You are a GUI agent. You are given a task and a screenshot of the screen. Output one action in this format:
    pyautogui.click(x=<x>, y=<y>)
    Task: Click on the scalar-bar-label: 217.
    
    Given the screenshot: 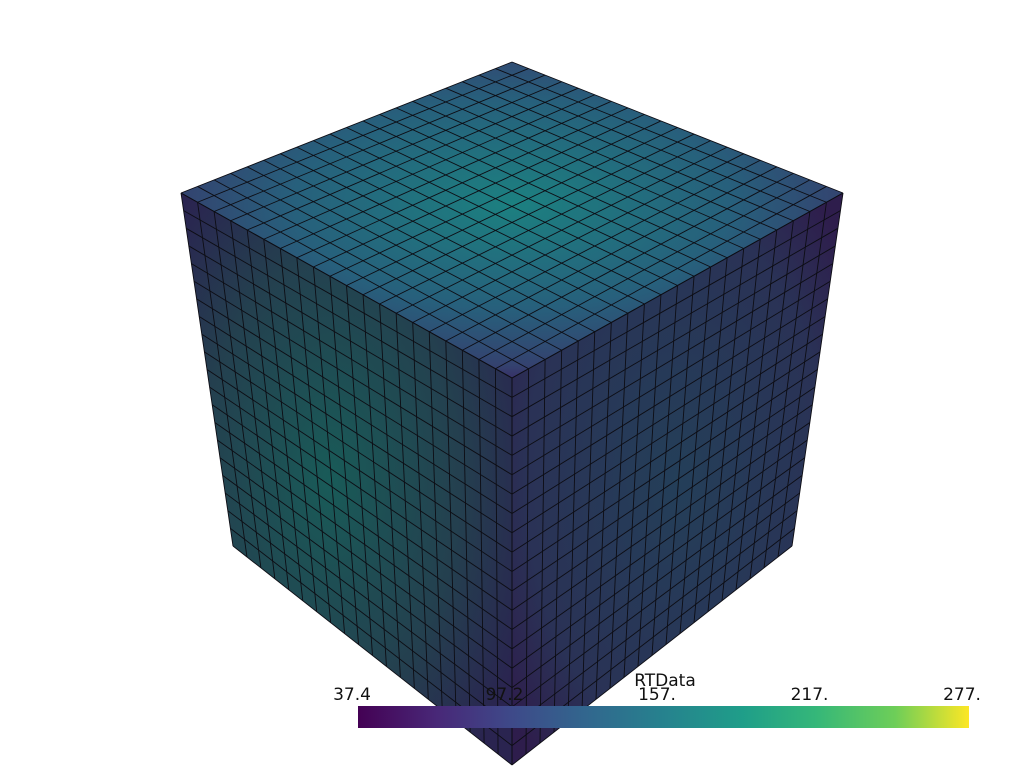 What is the action you would take?
    pyautogui.click(x=810, y=695)
    